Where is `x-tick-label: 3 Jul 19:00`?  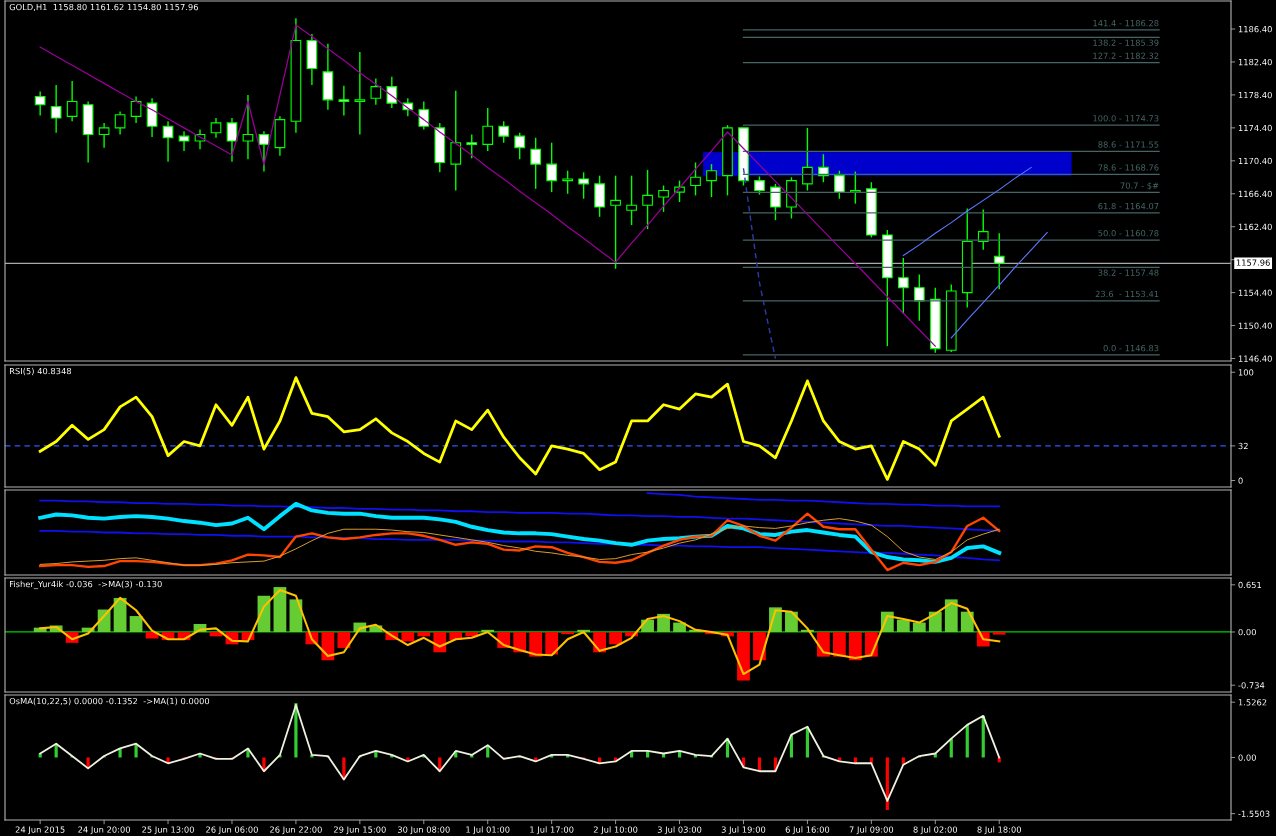
x-tick-label: 3 Jul 19:00 is located at coordinates (743, 830).